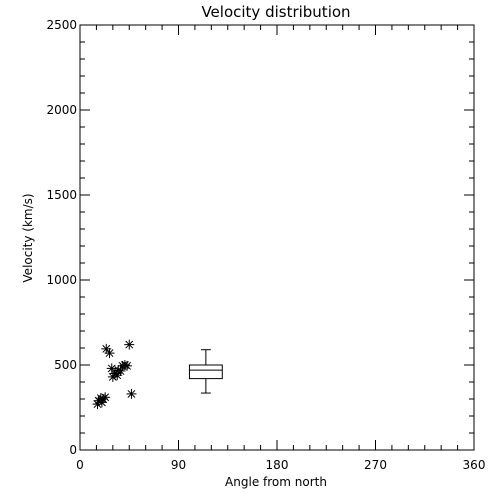 The height and width of the screenshot is (500, 500). I want to click on x-axis-label: Angle from north, so click(276, 482).